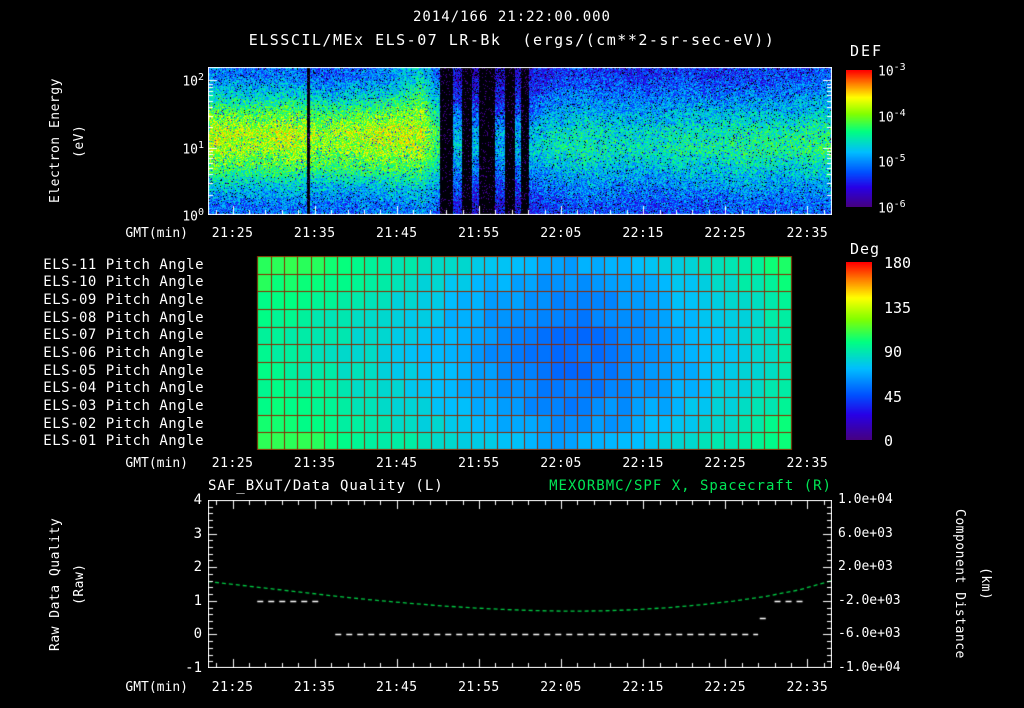  Describe the element at coordinates (197, 567) in the screenshot. I see `quality-axis-tick-label: 2` at that location.